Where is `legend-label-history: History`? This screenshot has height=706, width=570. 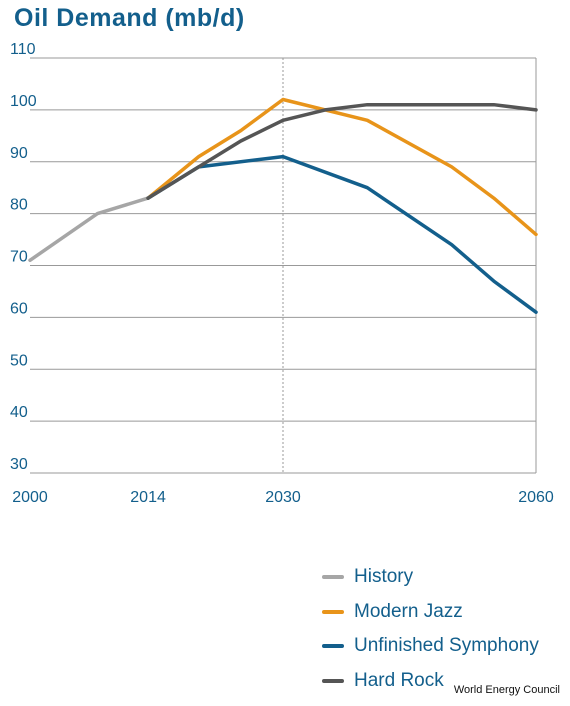
legend-label-history: History is located at coordinates (384, 577).